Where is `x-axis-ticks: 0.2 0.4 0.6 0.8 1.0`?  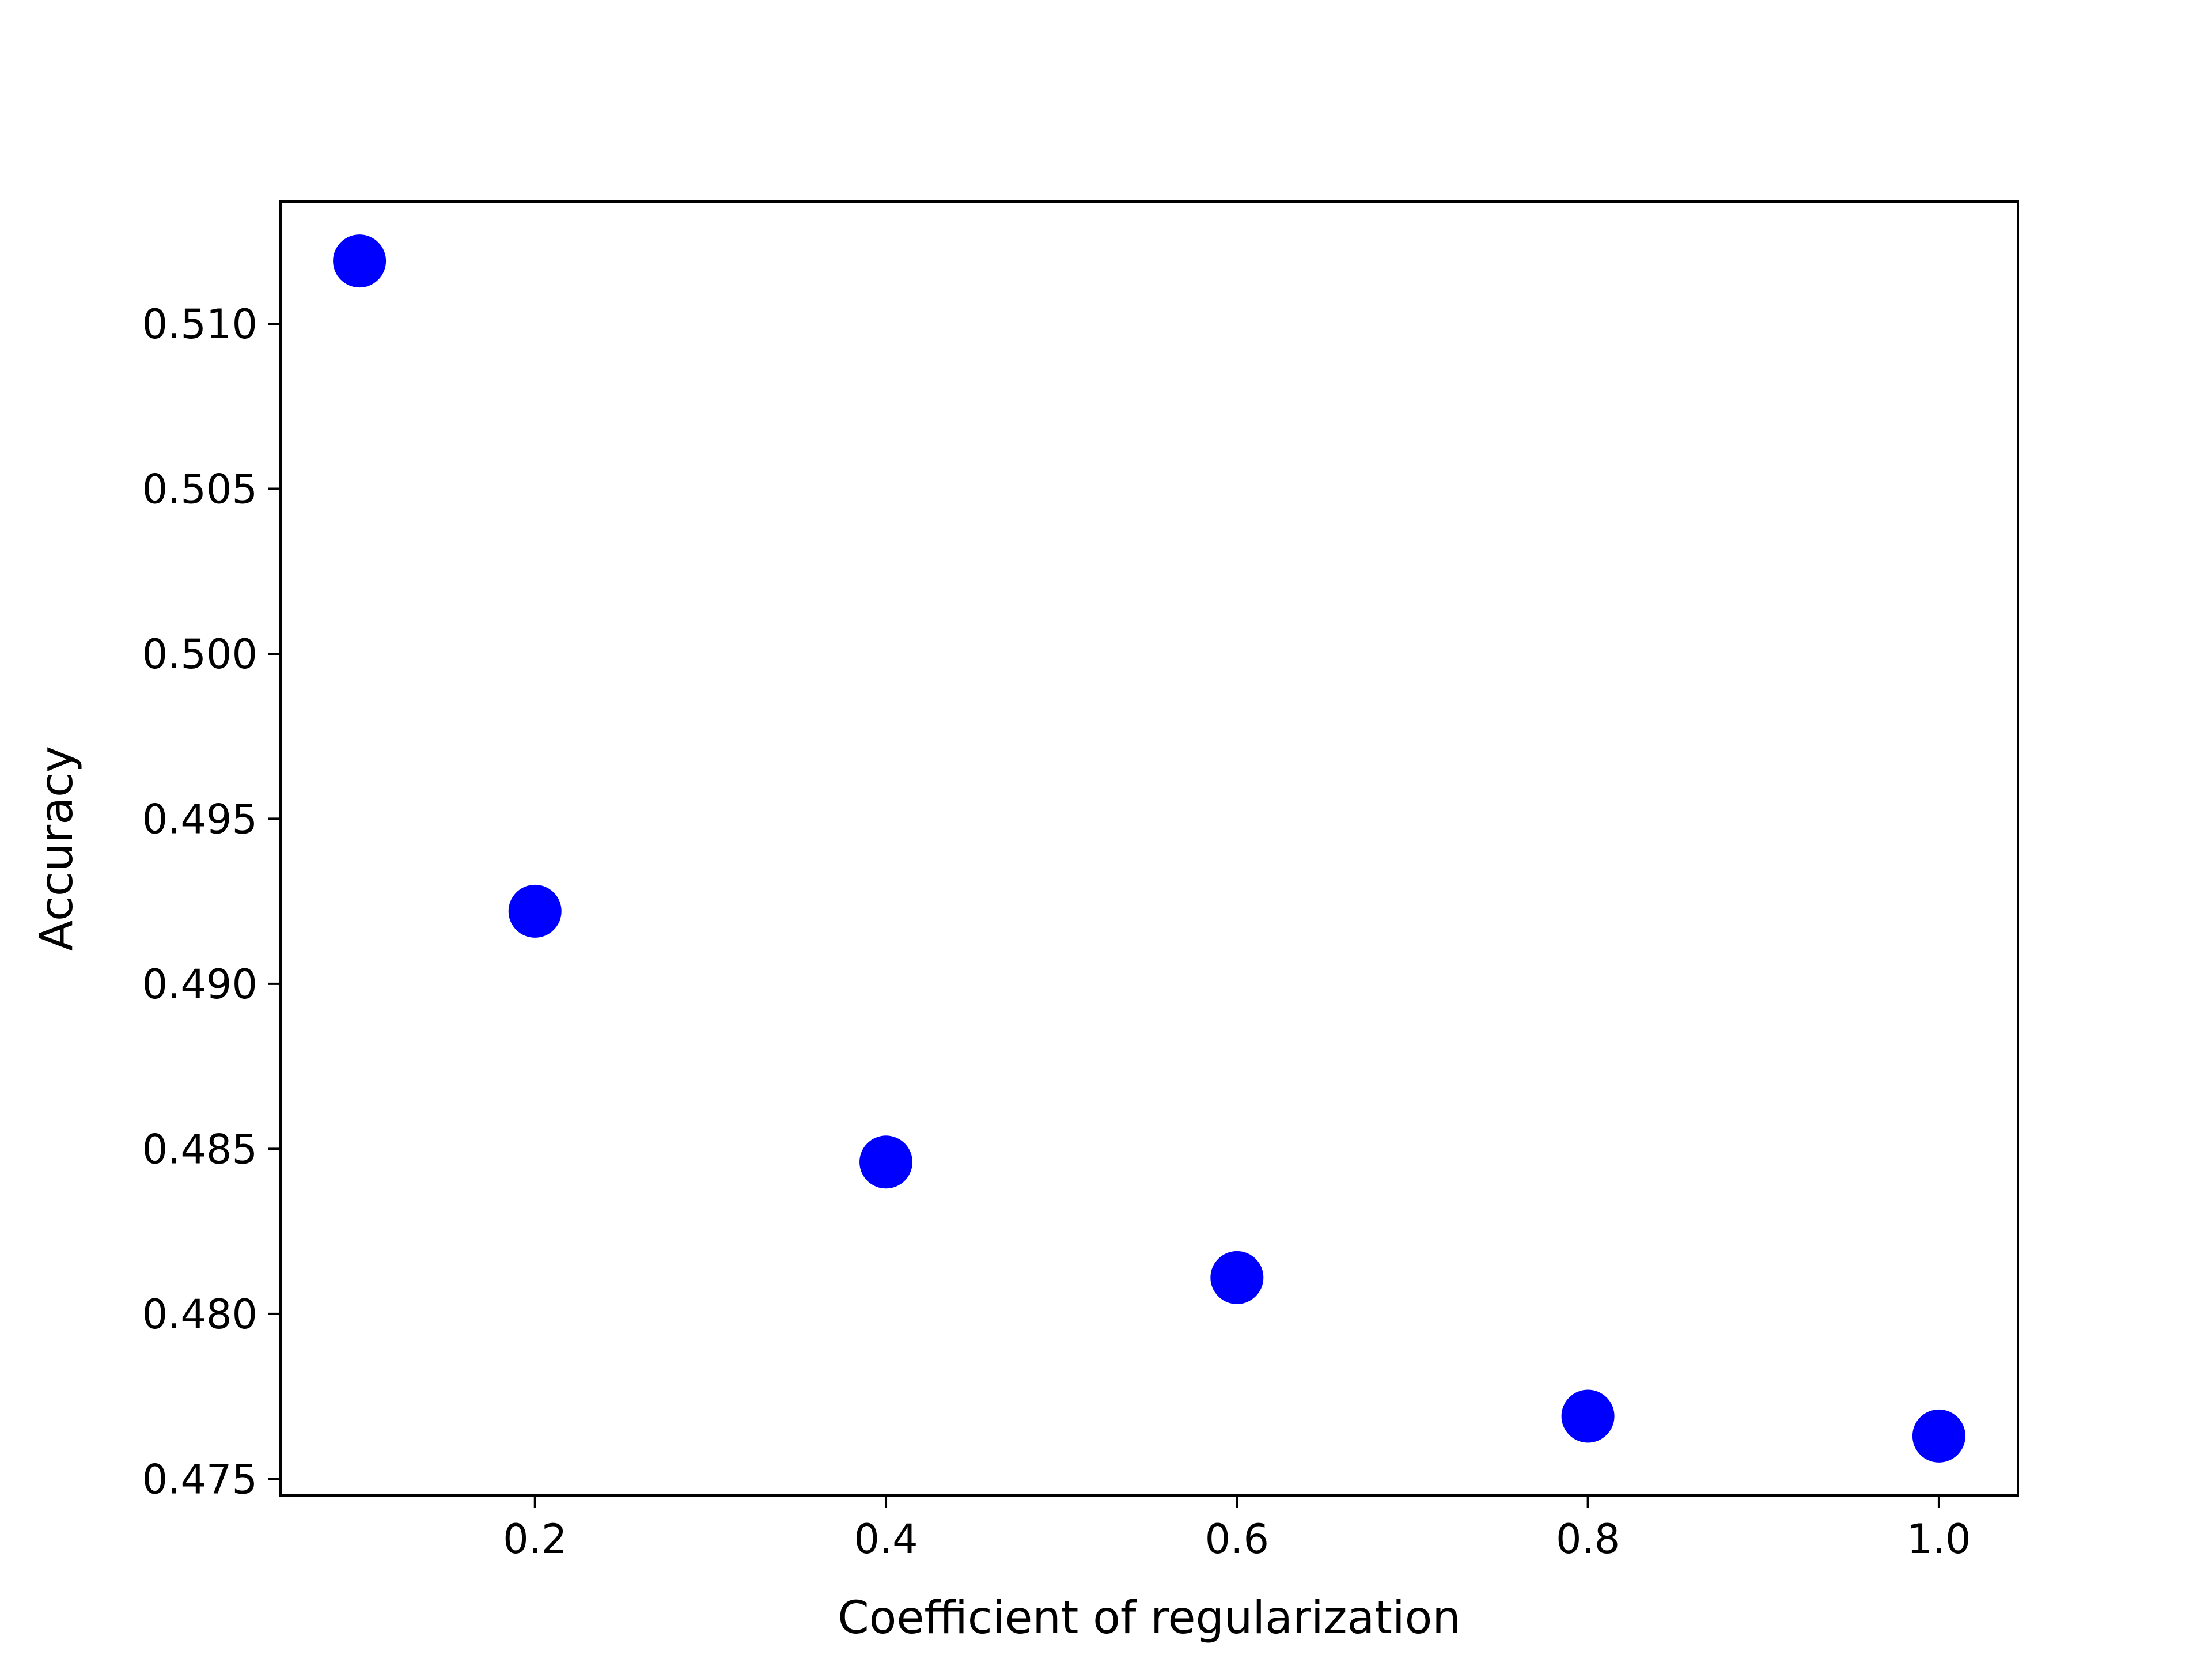
x-axis-ticks: 0.2 0.4 0.6 0.8 1.0 is located at coordinates (1237, 1529).